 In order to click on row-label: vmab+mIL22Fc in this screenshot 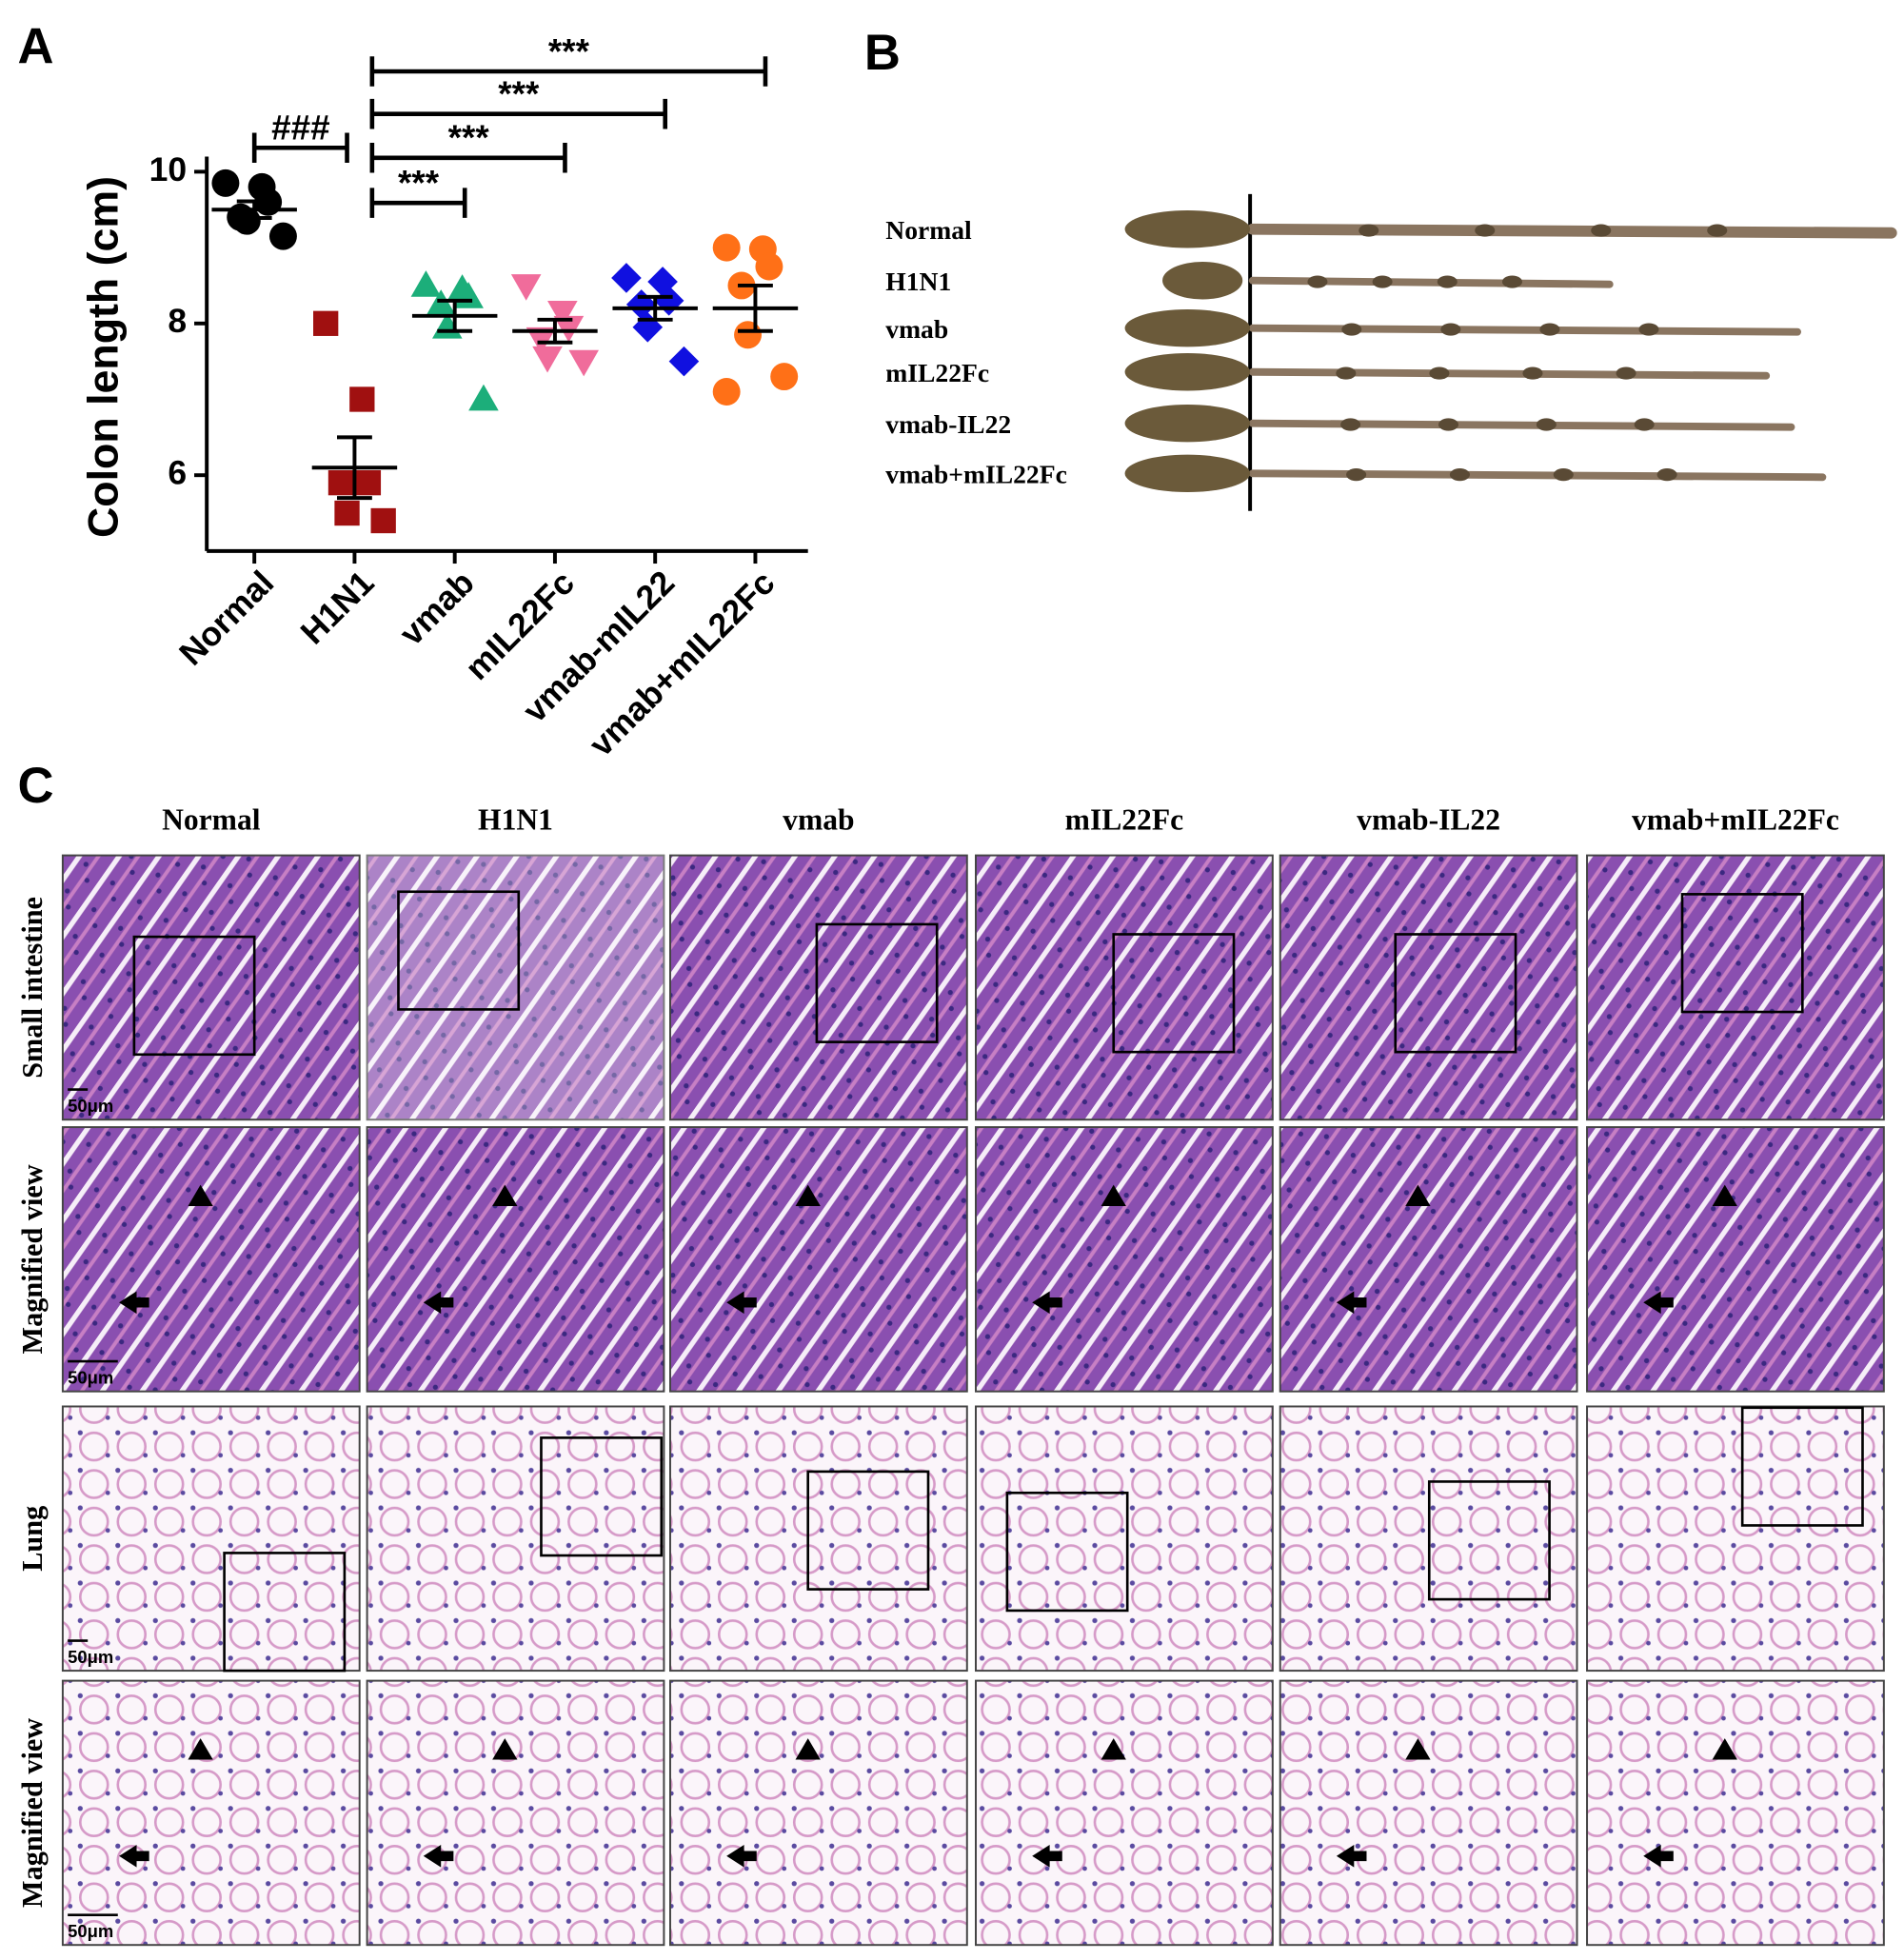, I will do `click(976, 475)`.